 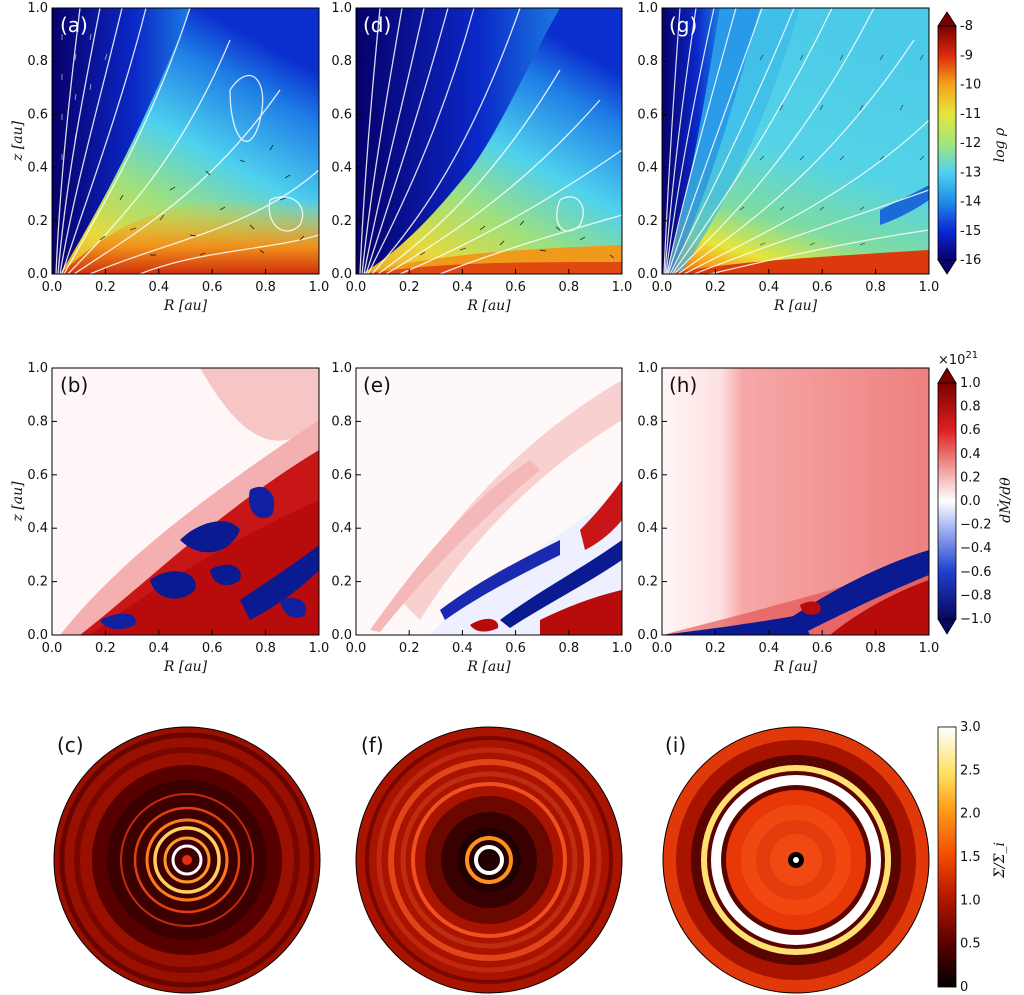 What do you see at coordinates (265, 287) in the screenshot?
I see `xtick-label-a: 0.8` at bounding box center [265, 287].